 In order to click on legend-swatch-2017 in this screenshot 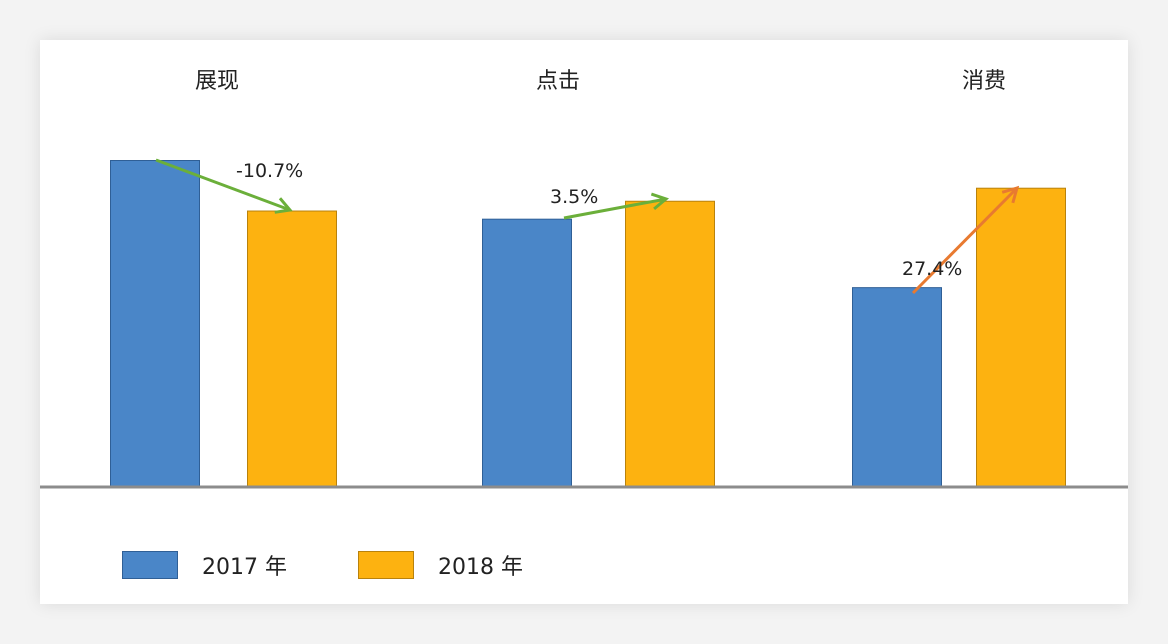, I will do `click(150, 565)`.